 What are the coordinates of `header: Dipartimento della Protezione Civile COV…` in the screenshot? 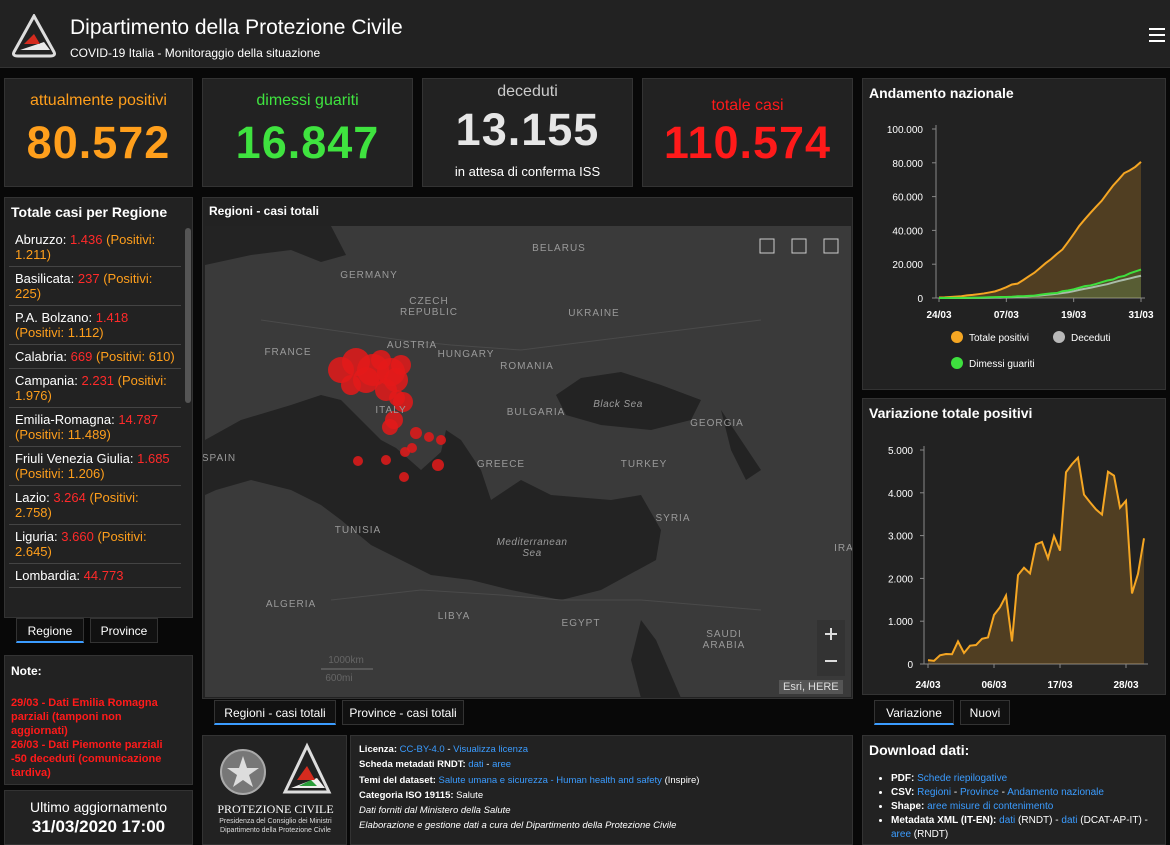 It's located at (585, 34).